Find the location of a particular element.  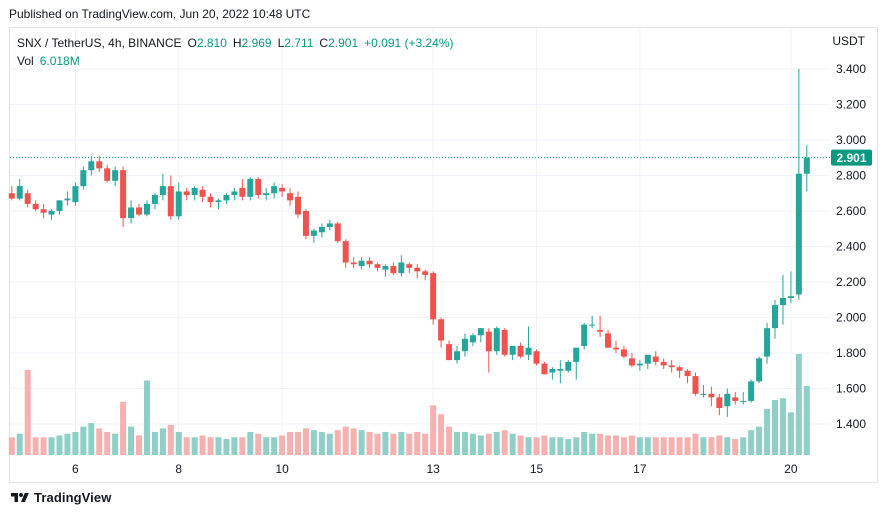

legend-open-value: 2.810 is located at coordinates (211, 43).